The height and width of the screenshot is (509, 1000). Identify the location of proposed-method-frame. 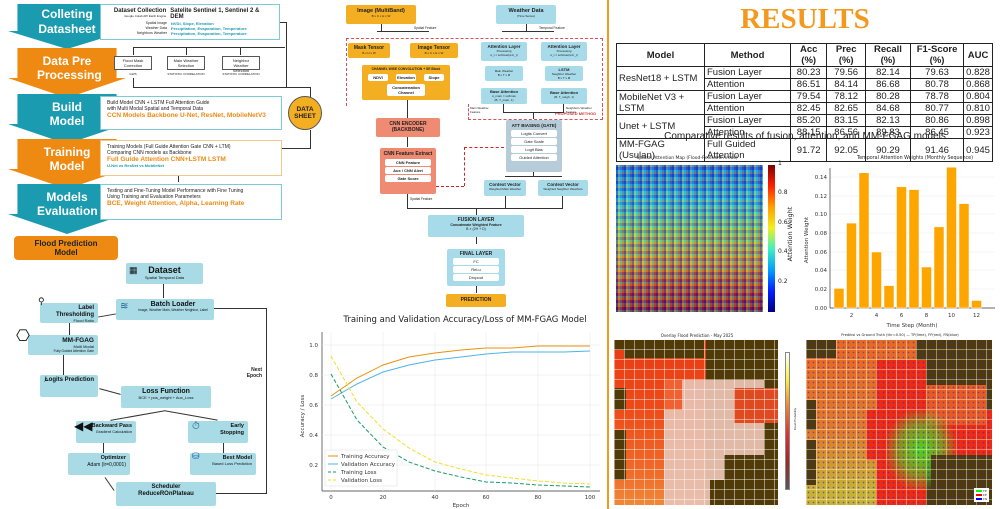
(474, 72).